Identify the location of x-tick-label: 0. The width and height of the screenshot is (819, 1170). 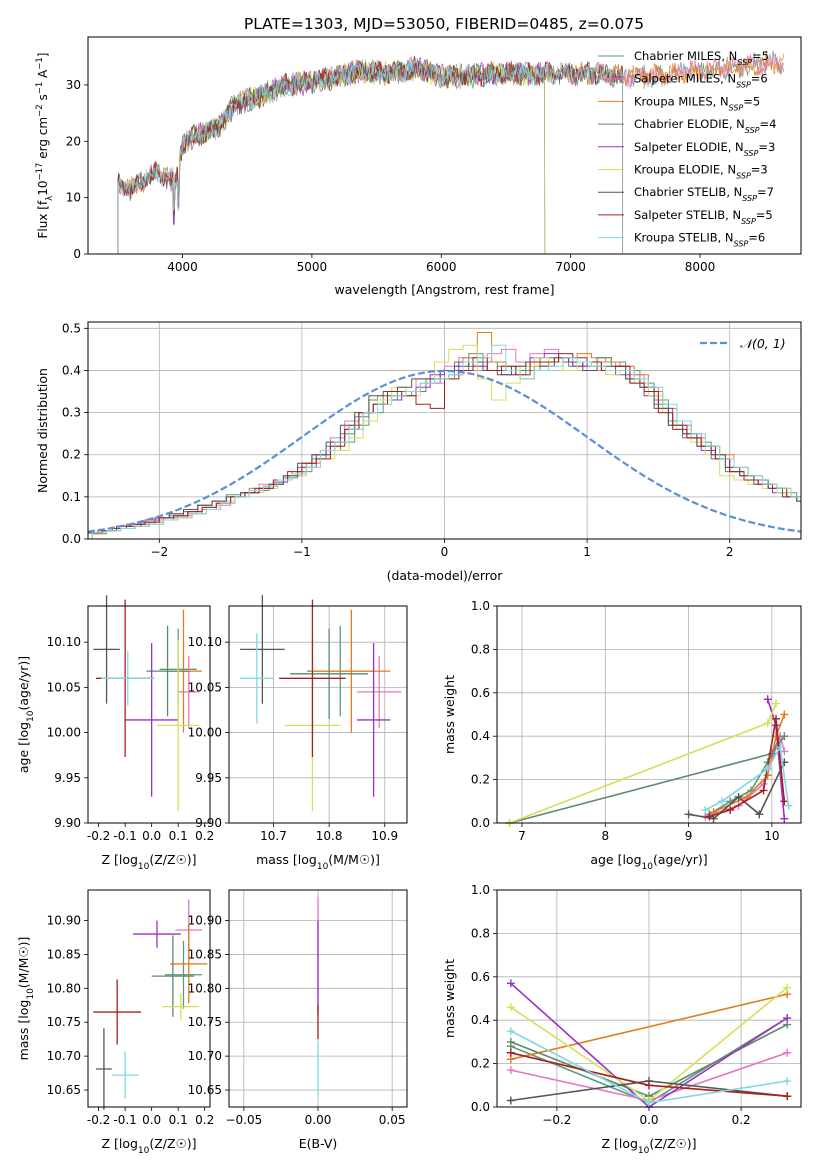
(445, 552).